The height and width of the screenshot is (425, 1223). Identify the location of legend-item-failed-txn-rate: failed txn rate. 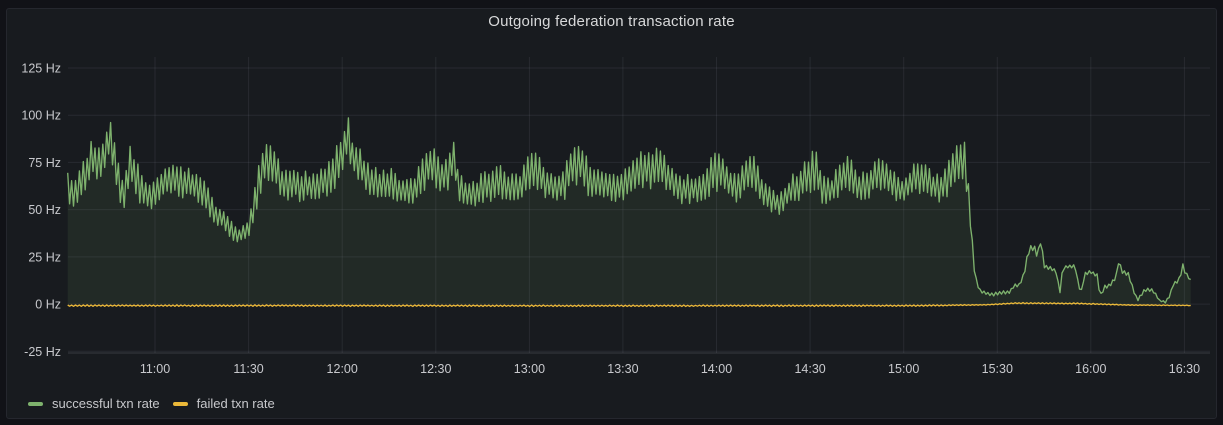
(223, 404).